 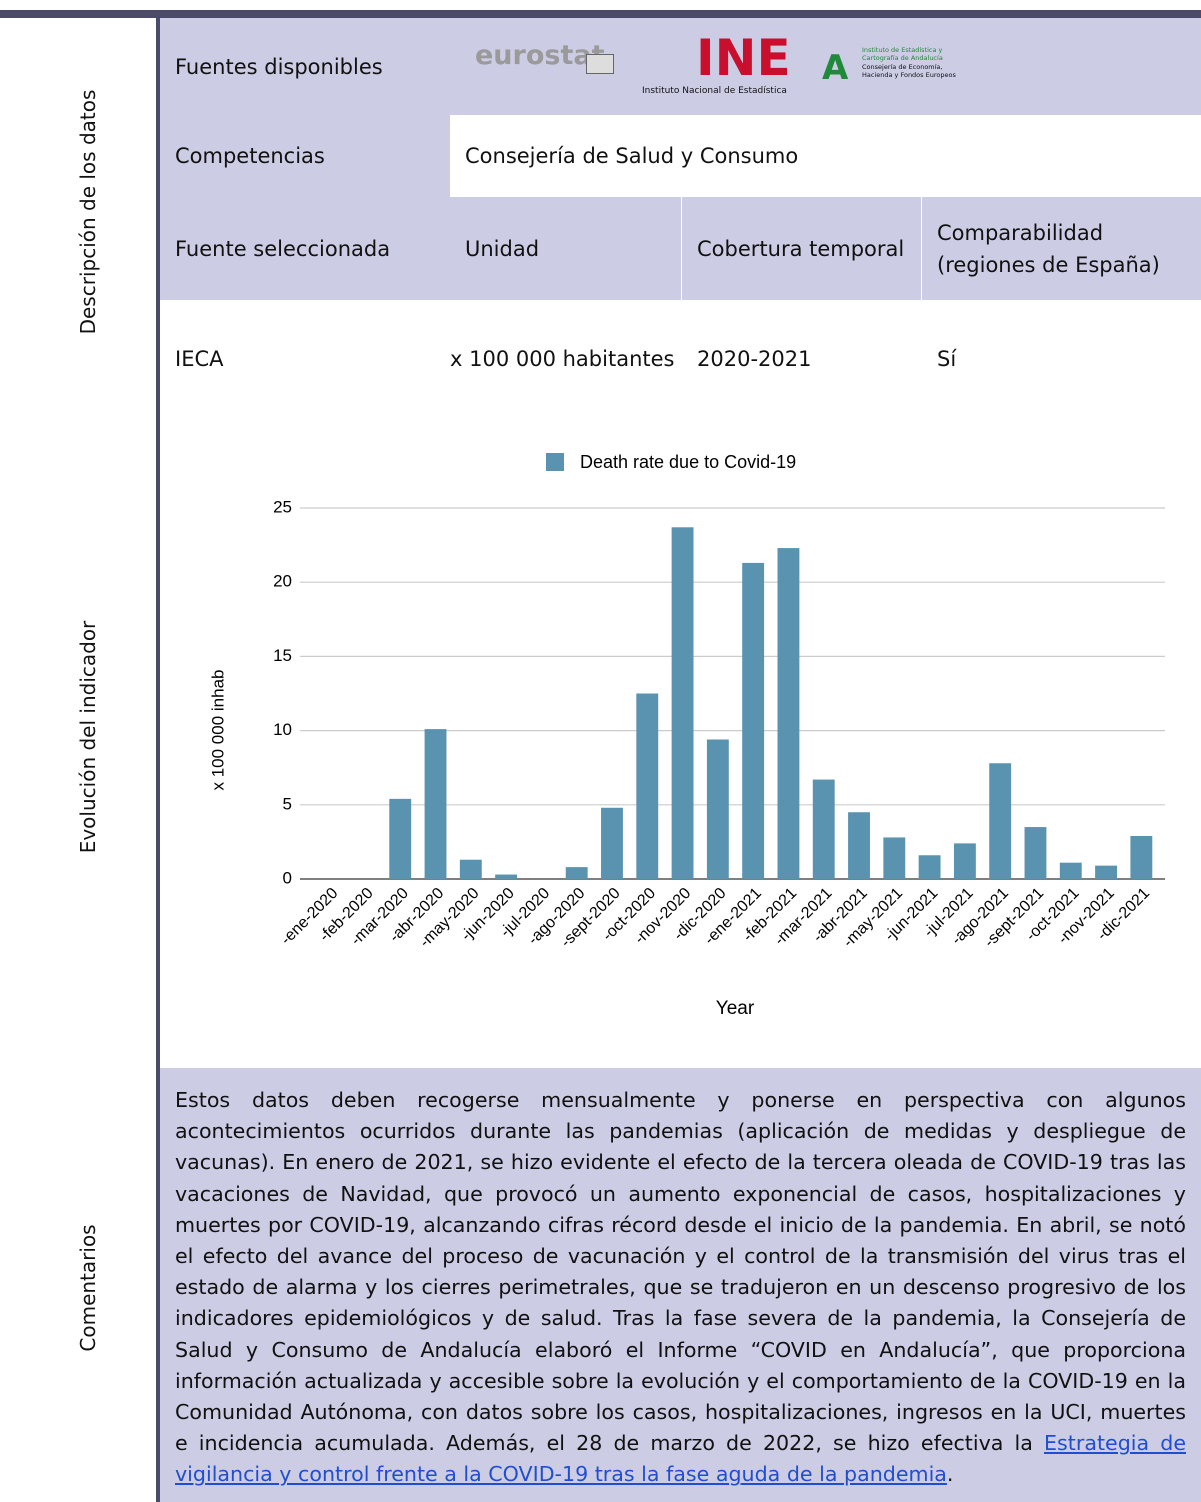 What do you see at coordinates (680, 66) in the screenshot?
I see `sources-row: Fuentes disponibles` at bounding box center [680, 66].